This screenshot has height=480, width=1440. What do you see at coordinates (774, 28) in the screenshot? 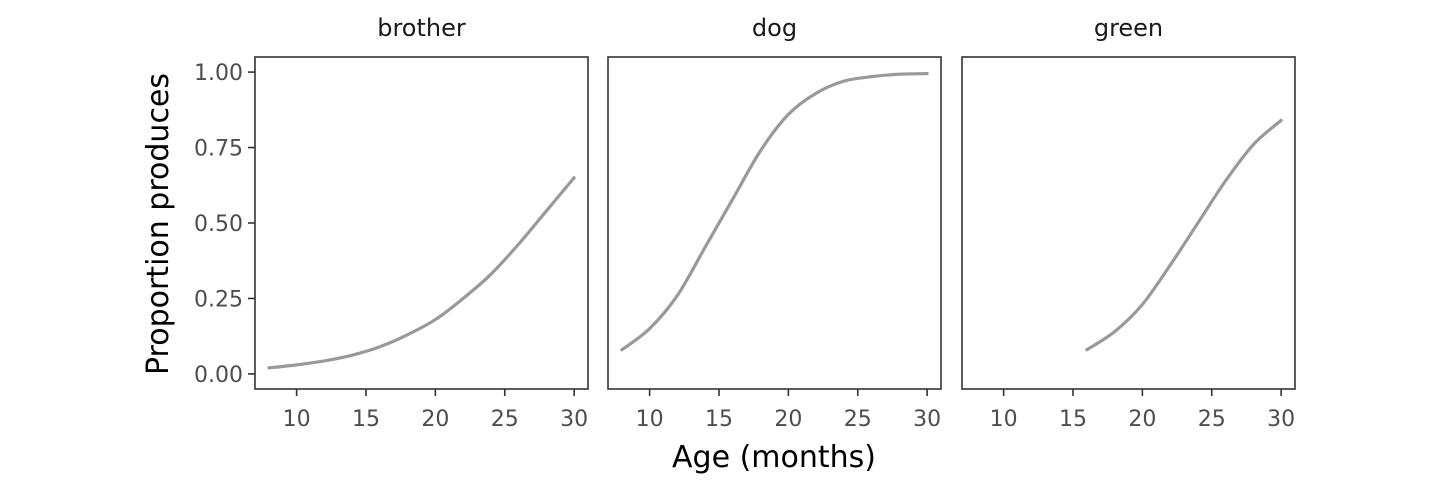
I see `panel-title: dog` at bounding box center [774, 28].